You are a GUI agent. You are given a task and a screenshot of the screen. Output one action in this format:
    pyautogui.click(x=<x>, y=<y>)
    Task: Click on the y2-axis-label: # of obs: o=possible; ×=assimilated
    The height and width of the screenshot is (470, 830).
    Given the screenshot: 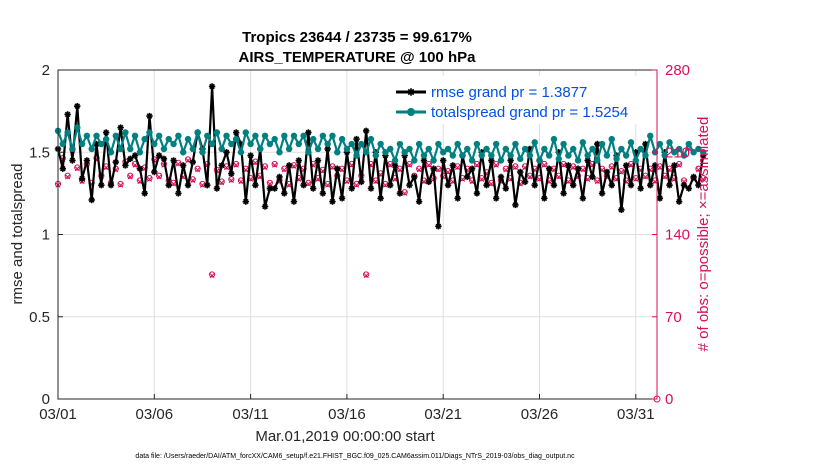 What is the action you would take?
    pyautogui.click(x=703, y=234)
    